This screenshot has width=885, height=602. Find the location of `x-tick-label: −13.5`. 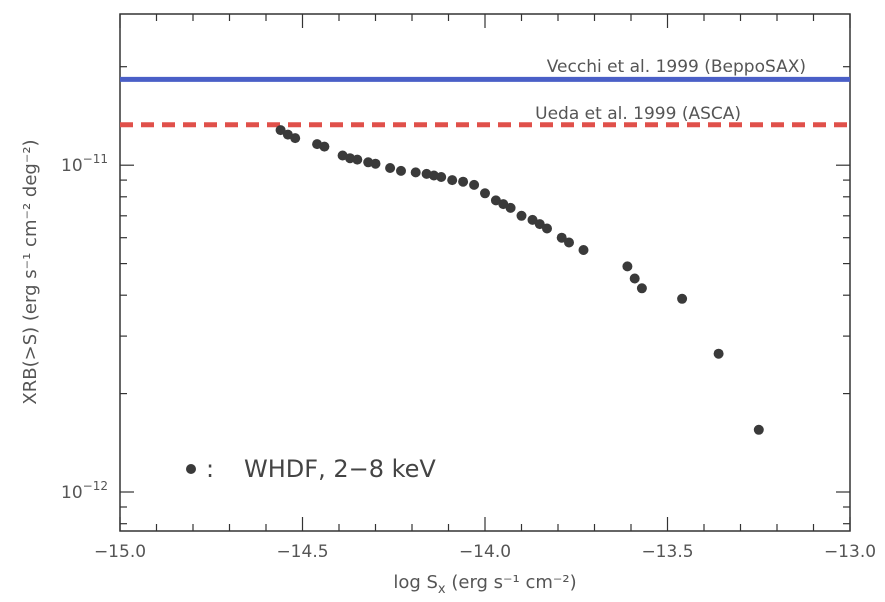

x-tick-label: −13.5 is located at coordinates (667, 552).